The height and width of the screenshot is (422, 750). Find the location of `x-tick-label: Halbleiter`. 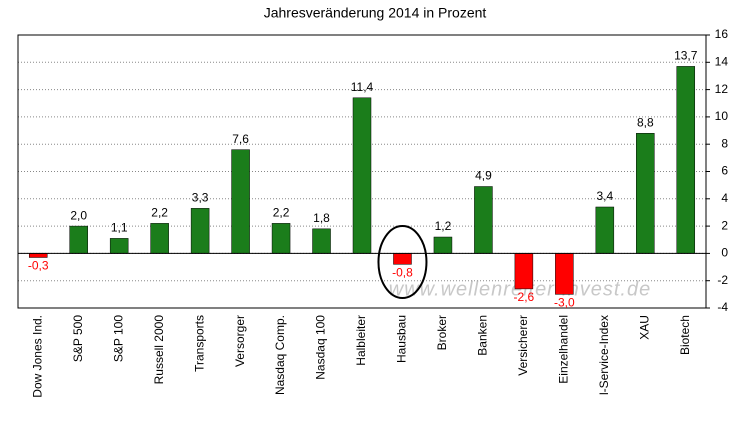

x-tick-label: Halbleiter is located at coordinates (361, 340).